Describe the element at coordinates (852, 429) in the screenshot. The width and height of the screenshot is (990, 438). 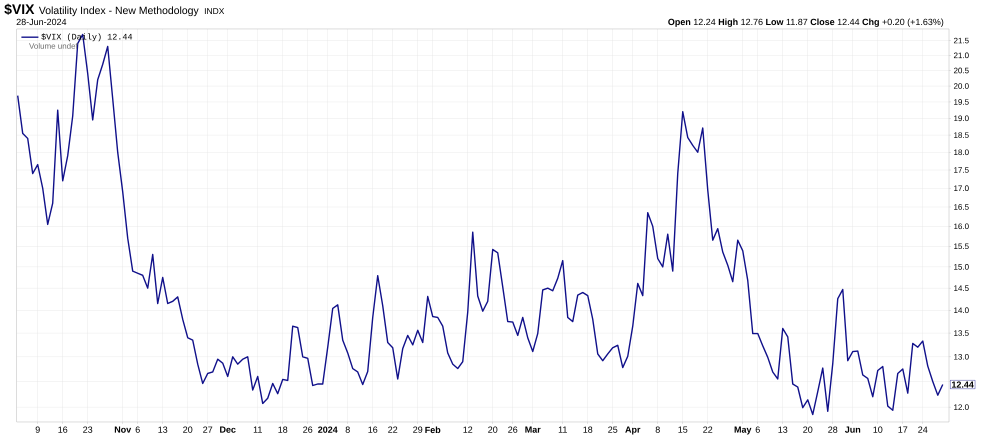
I see `x-tick-label: Jun` at that location.